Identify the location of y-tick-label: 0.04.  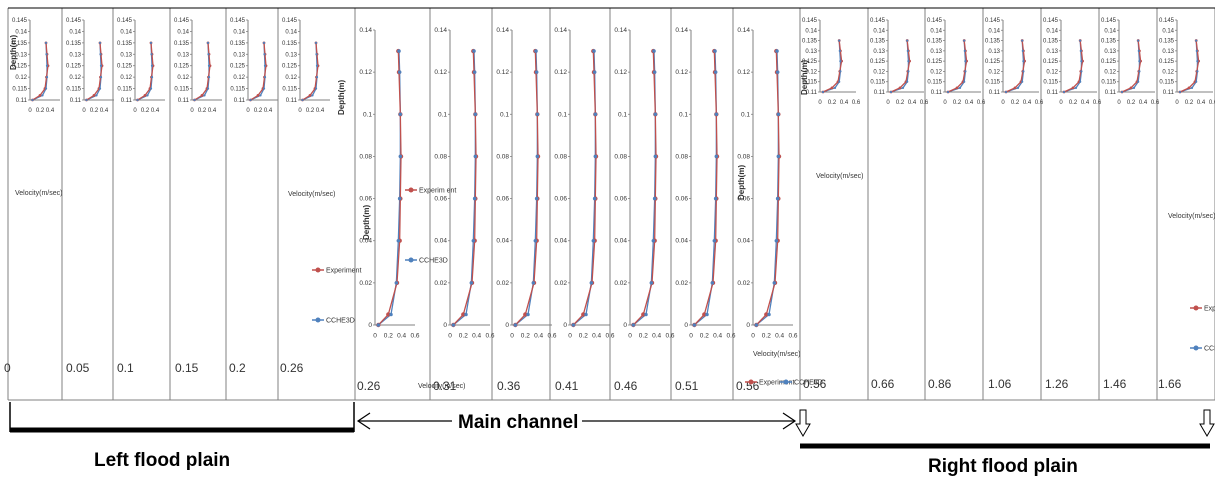
(502, 241).